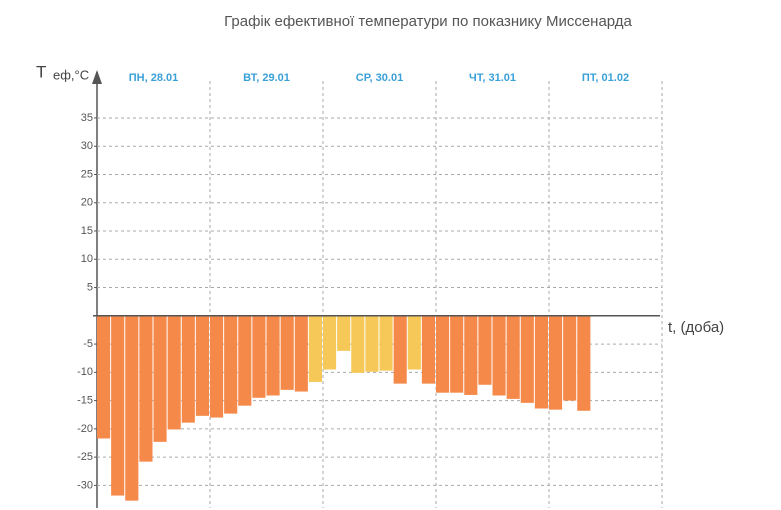 This screenshot has width=781, height=510. What do you see at coordinates (379, 78) in the screenshot?
I see `day-label: СР, 30.01` at bounding box center [379, 78].